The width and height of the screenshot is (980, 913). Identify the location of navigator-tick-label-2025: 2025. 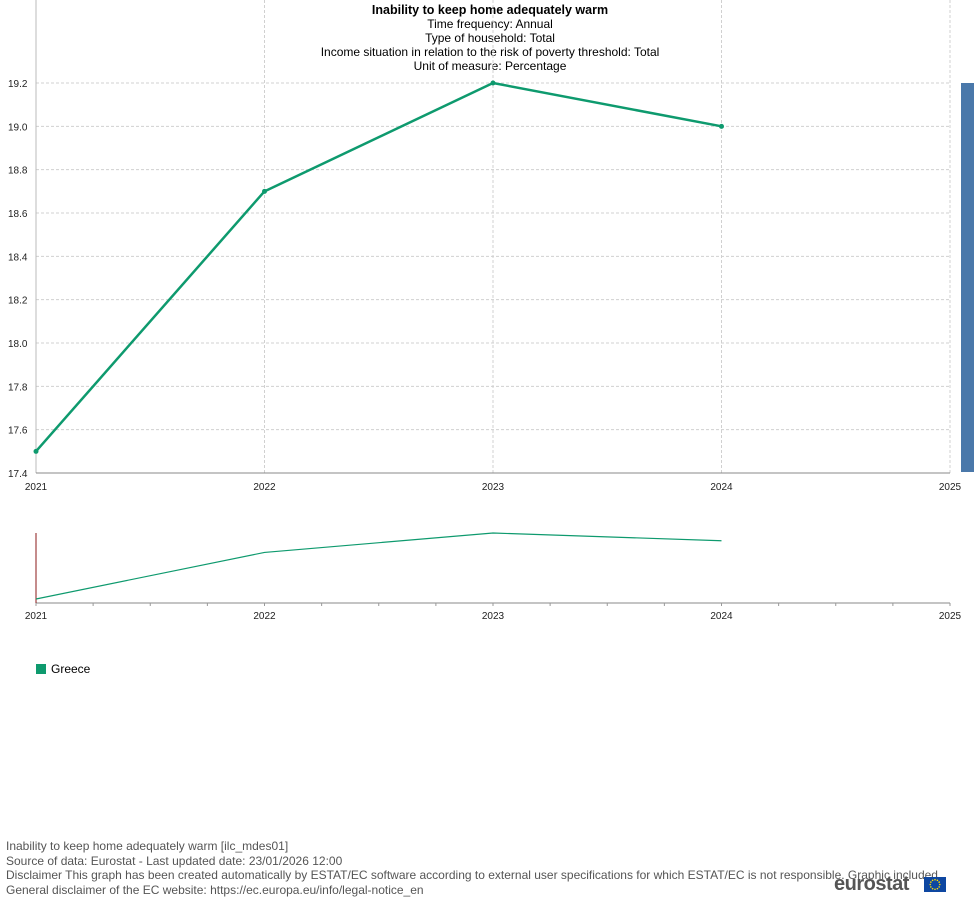
(950, 616).